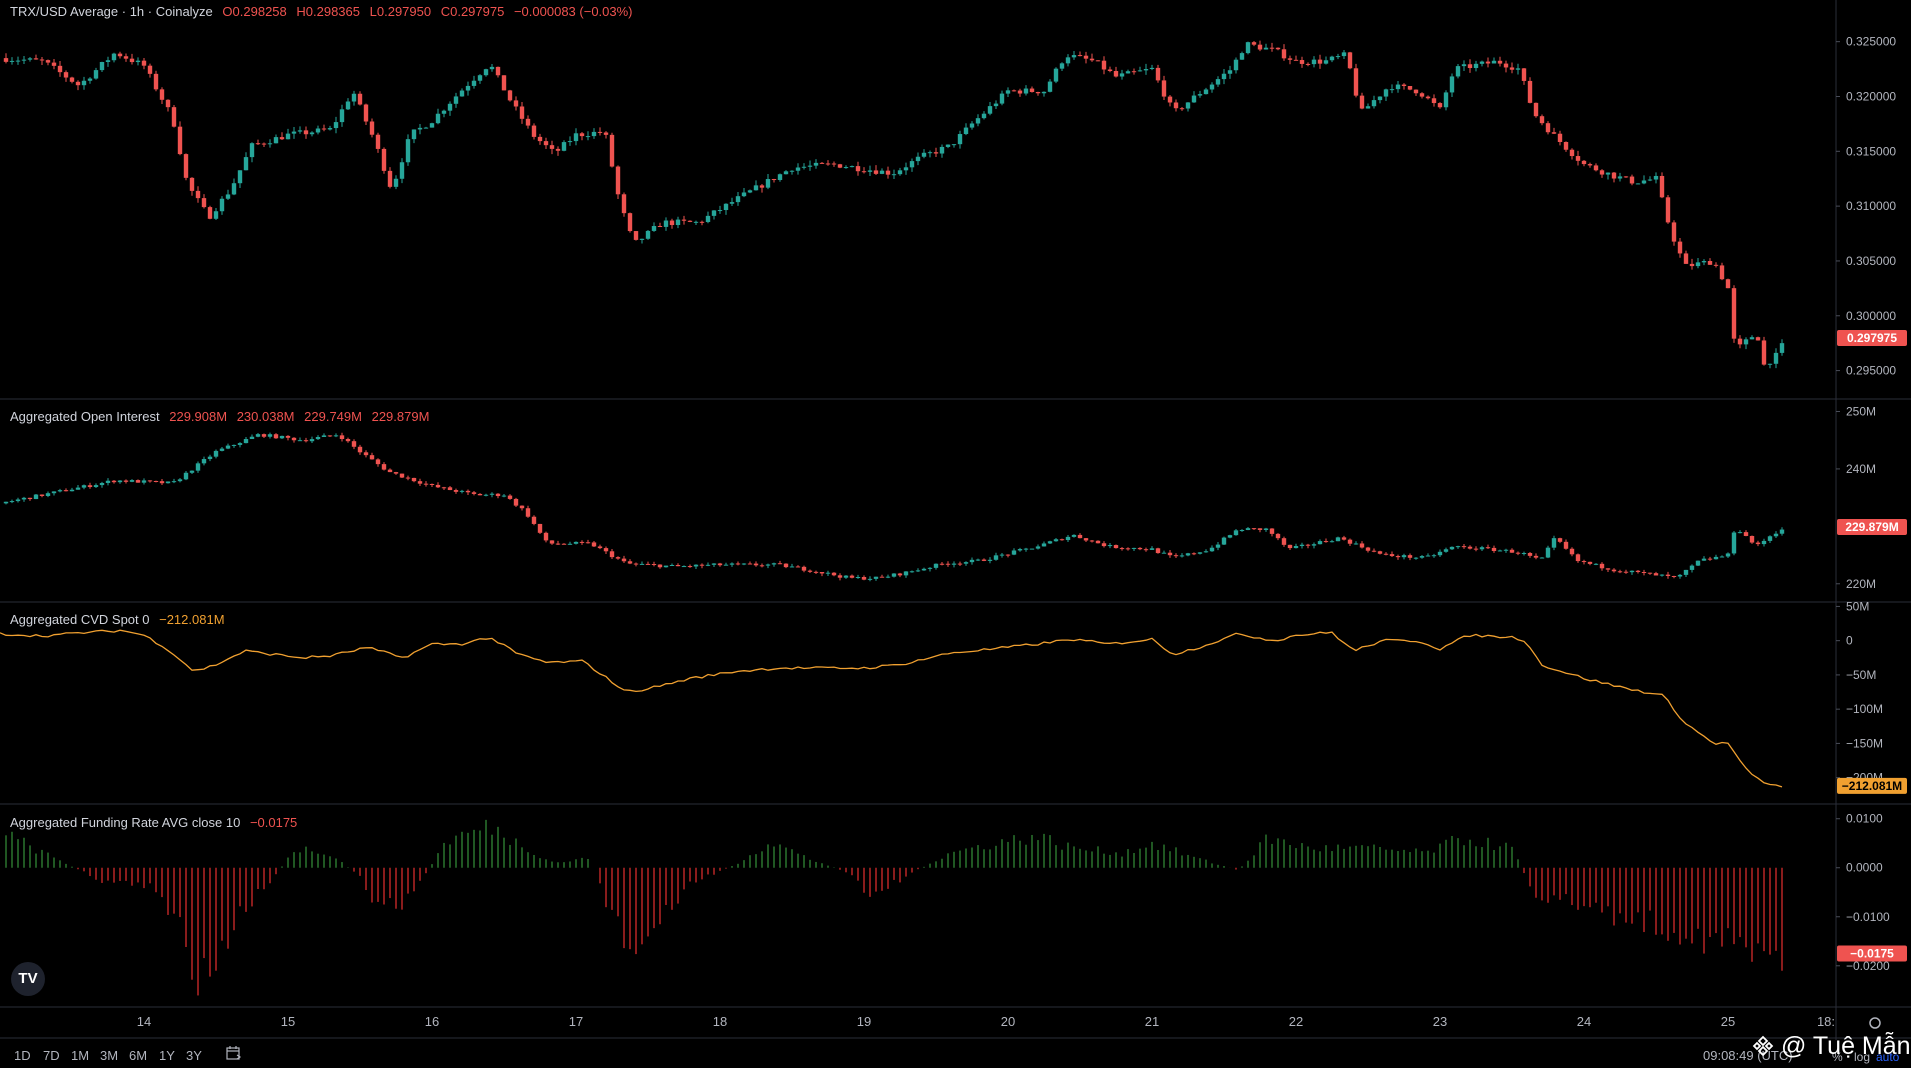 The height and width of the screenshot is (1068, 1911). I want to click on settings-icon, so click(1875, 1023).